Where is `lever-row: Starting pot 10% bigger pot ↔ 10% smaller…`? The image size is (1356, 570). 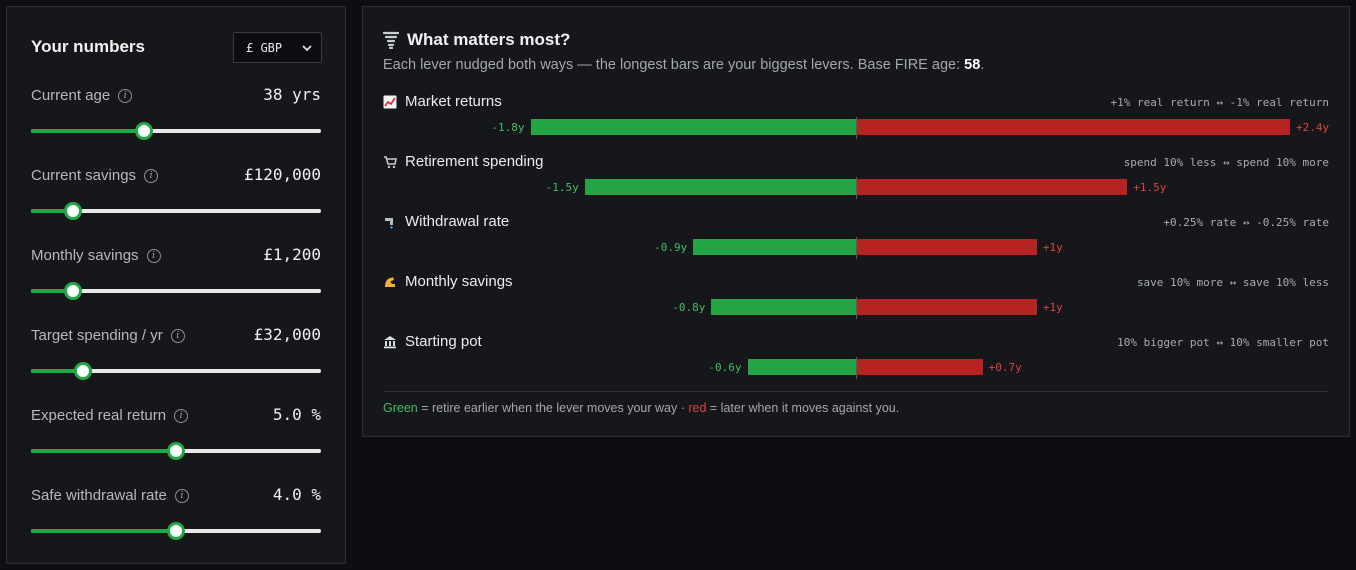 lever-row: Starting pot 10% bigger pot ↔ 10% smaller… is located at coordinates (856, 358).